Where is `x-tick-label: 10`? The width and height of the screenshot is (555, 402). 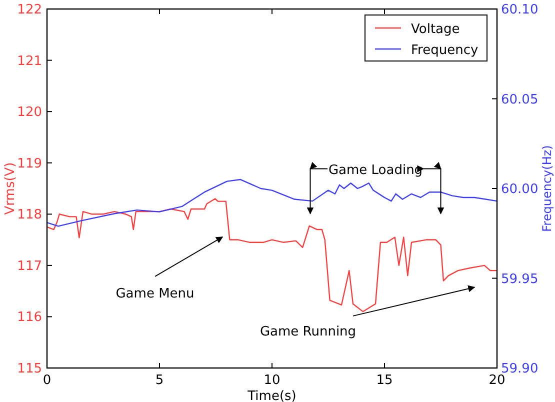
x-tick-label: 10 is located at coordinates (272, 380).